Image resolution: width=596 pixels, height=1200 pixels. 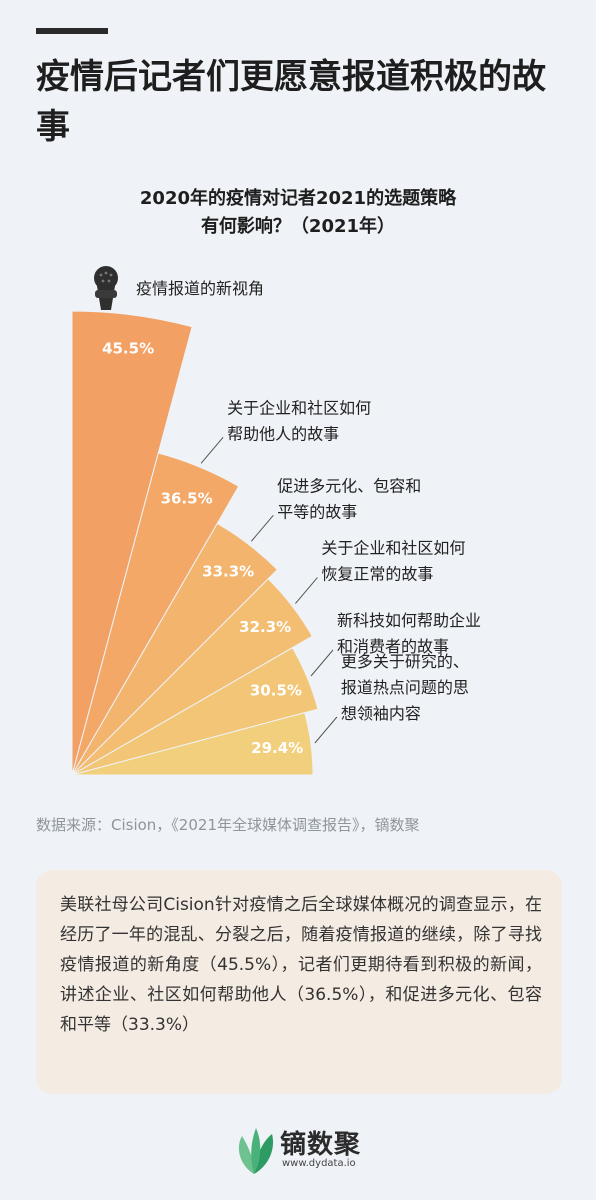 I want to click on category-label: 恢复正常的故事, so click(x=377, y=574).